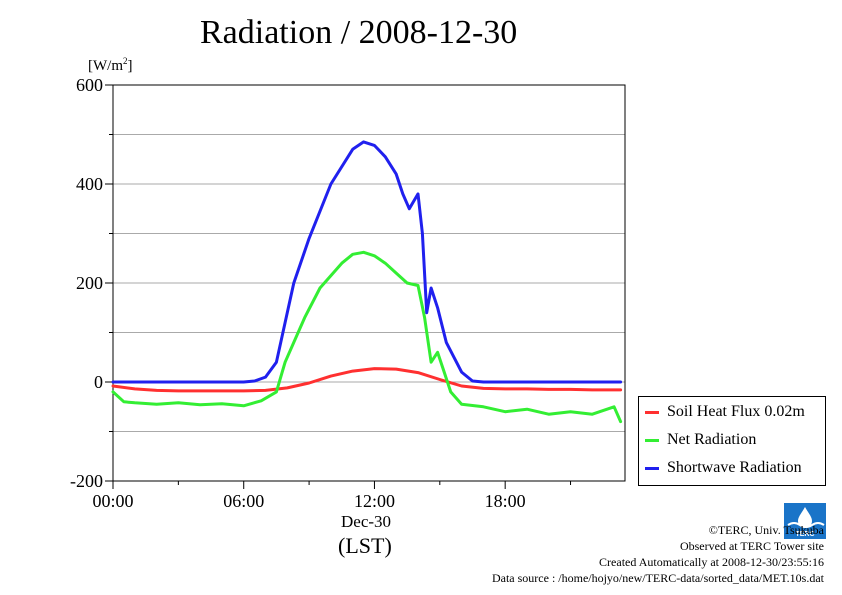  Describe the element at coordinates (734, 467) in the screenshot. I see `legend-label: Shortwave Radiation` at that location.